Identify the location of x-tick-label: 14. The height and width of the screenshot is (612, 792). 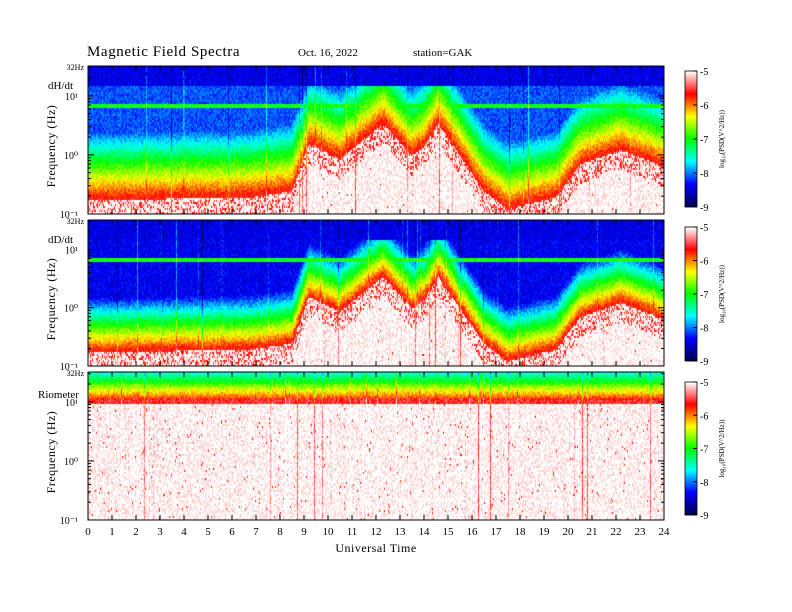
(425, 532).